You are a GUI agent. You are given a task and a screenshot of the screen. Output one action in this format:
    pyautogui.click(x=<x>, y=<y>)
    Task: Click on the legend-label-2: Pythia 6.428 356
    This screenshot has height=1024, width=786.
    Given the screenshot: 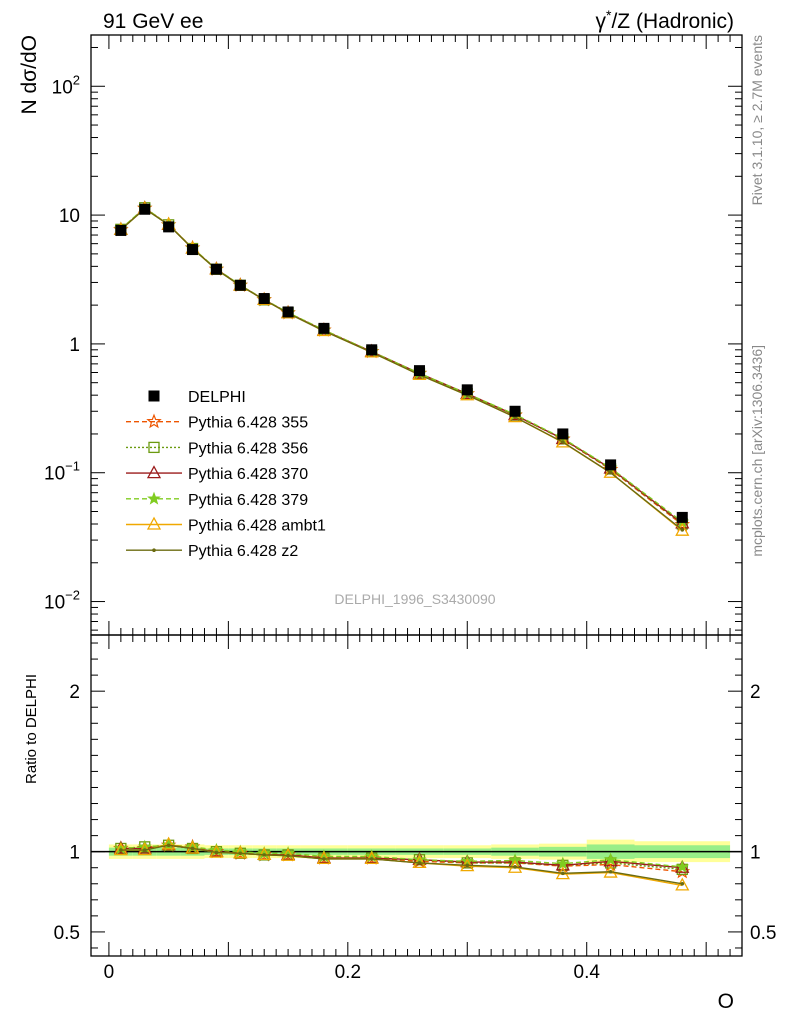 What is the action you would take?
    pyautogui.click(x=248, y=448)
    